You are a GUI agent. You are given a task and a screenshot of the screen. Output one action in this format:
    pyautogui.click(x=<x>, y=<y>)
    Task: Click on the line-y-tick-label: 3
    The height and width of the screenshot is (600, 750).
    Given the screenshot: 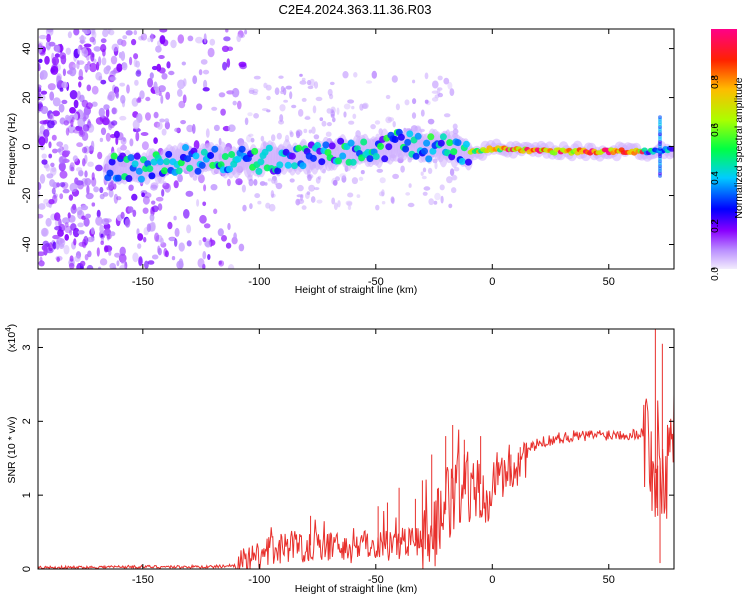 What is the action you would take?
    pyautogui.click(x=27, y=347)
    